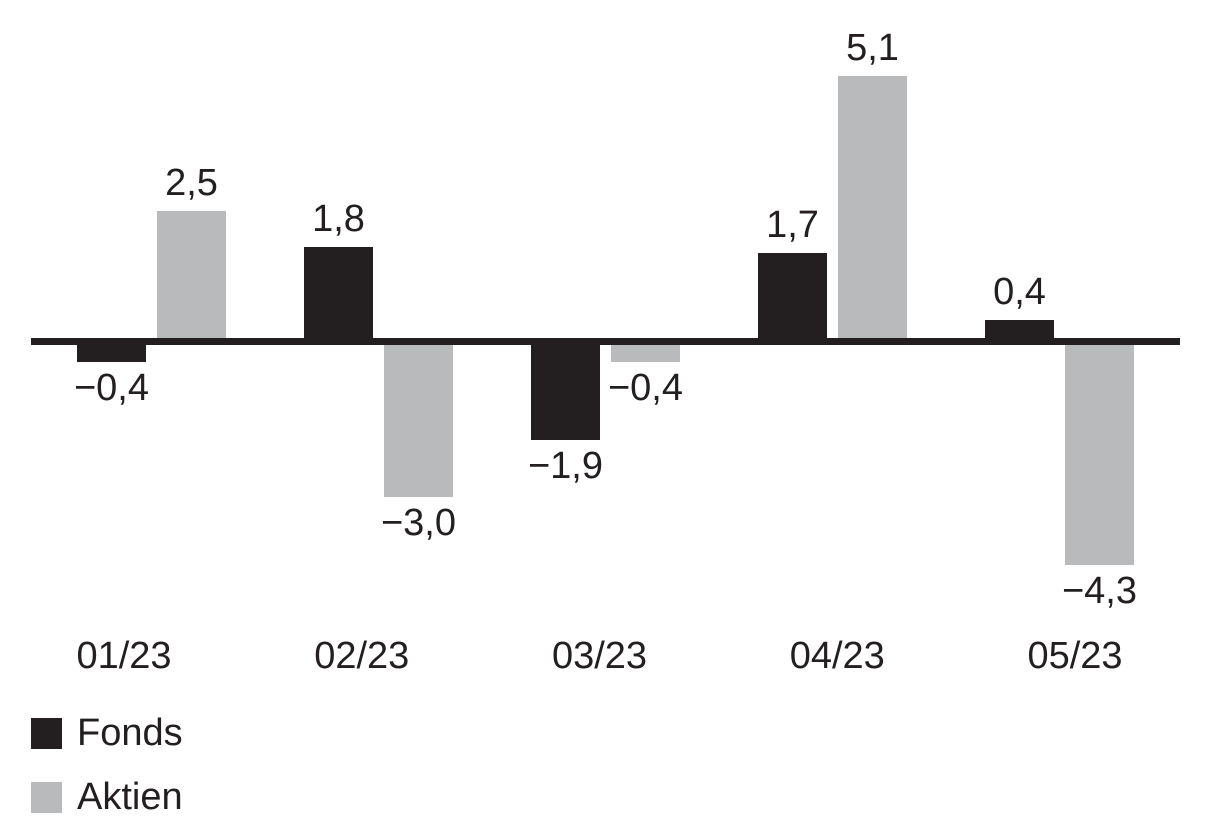  I want to click on value-label-fonds-02-23: 1,8, so click(338, 219).